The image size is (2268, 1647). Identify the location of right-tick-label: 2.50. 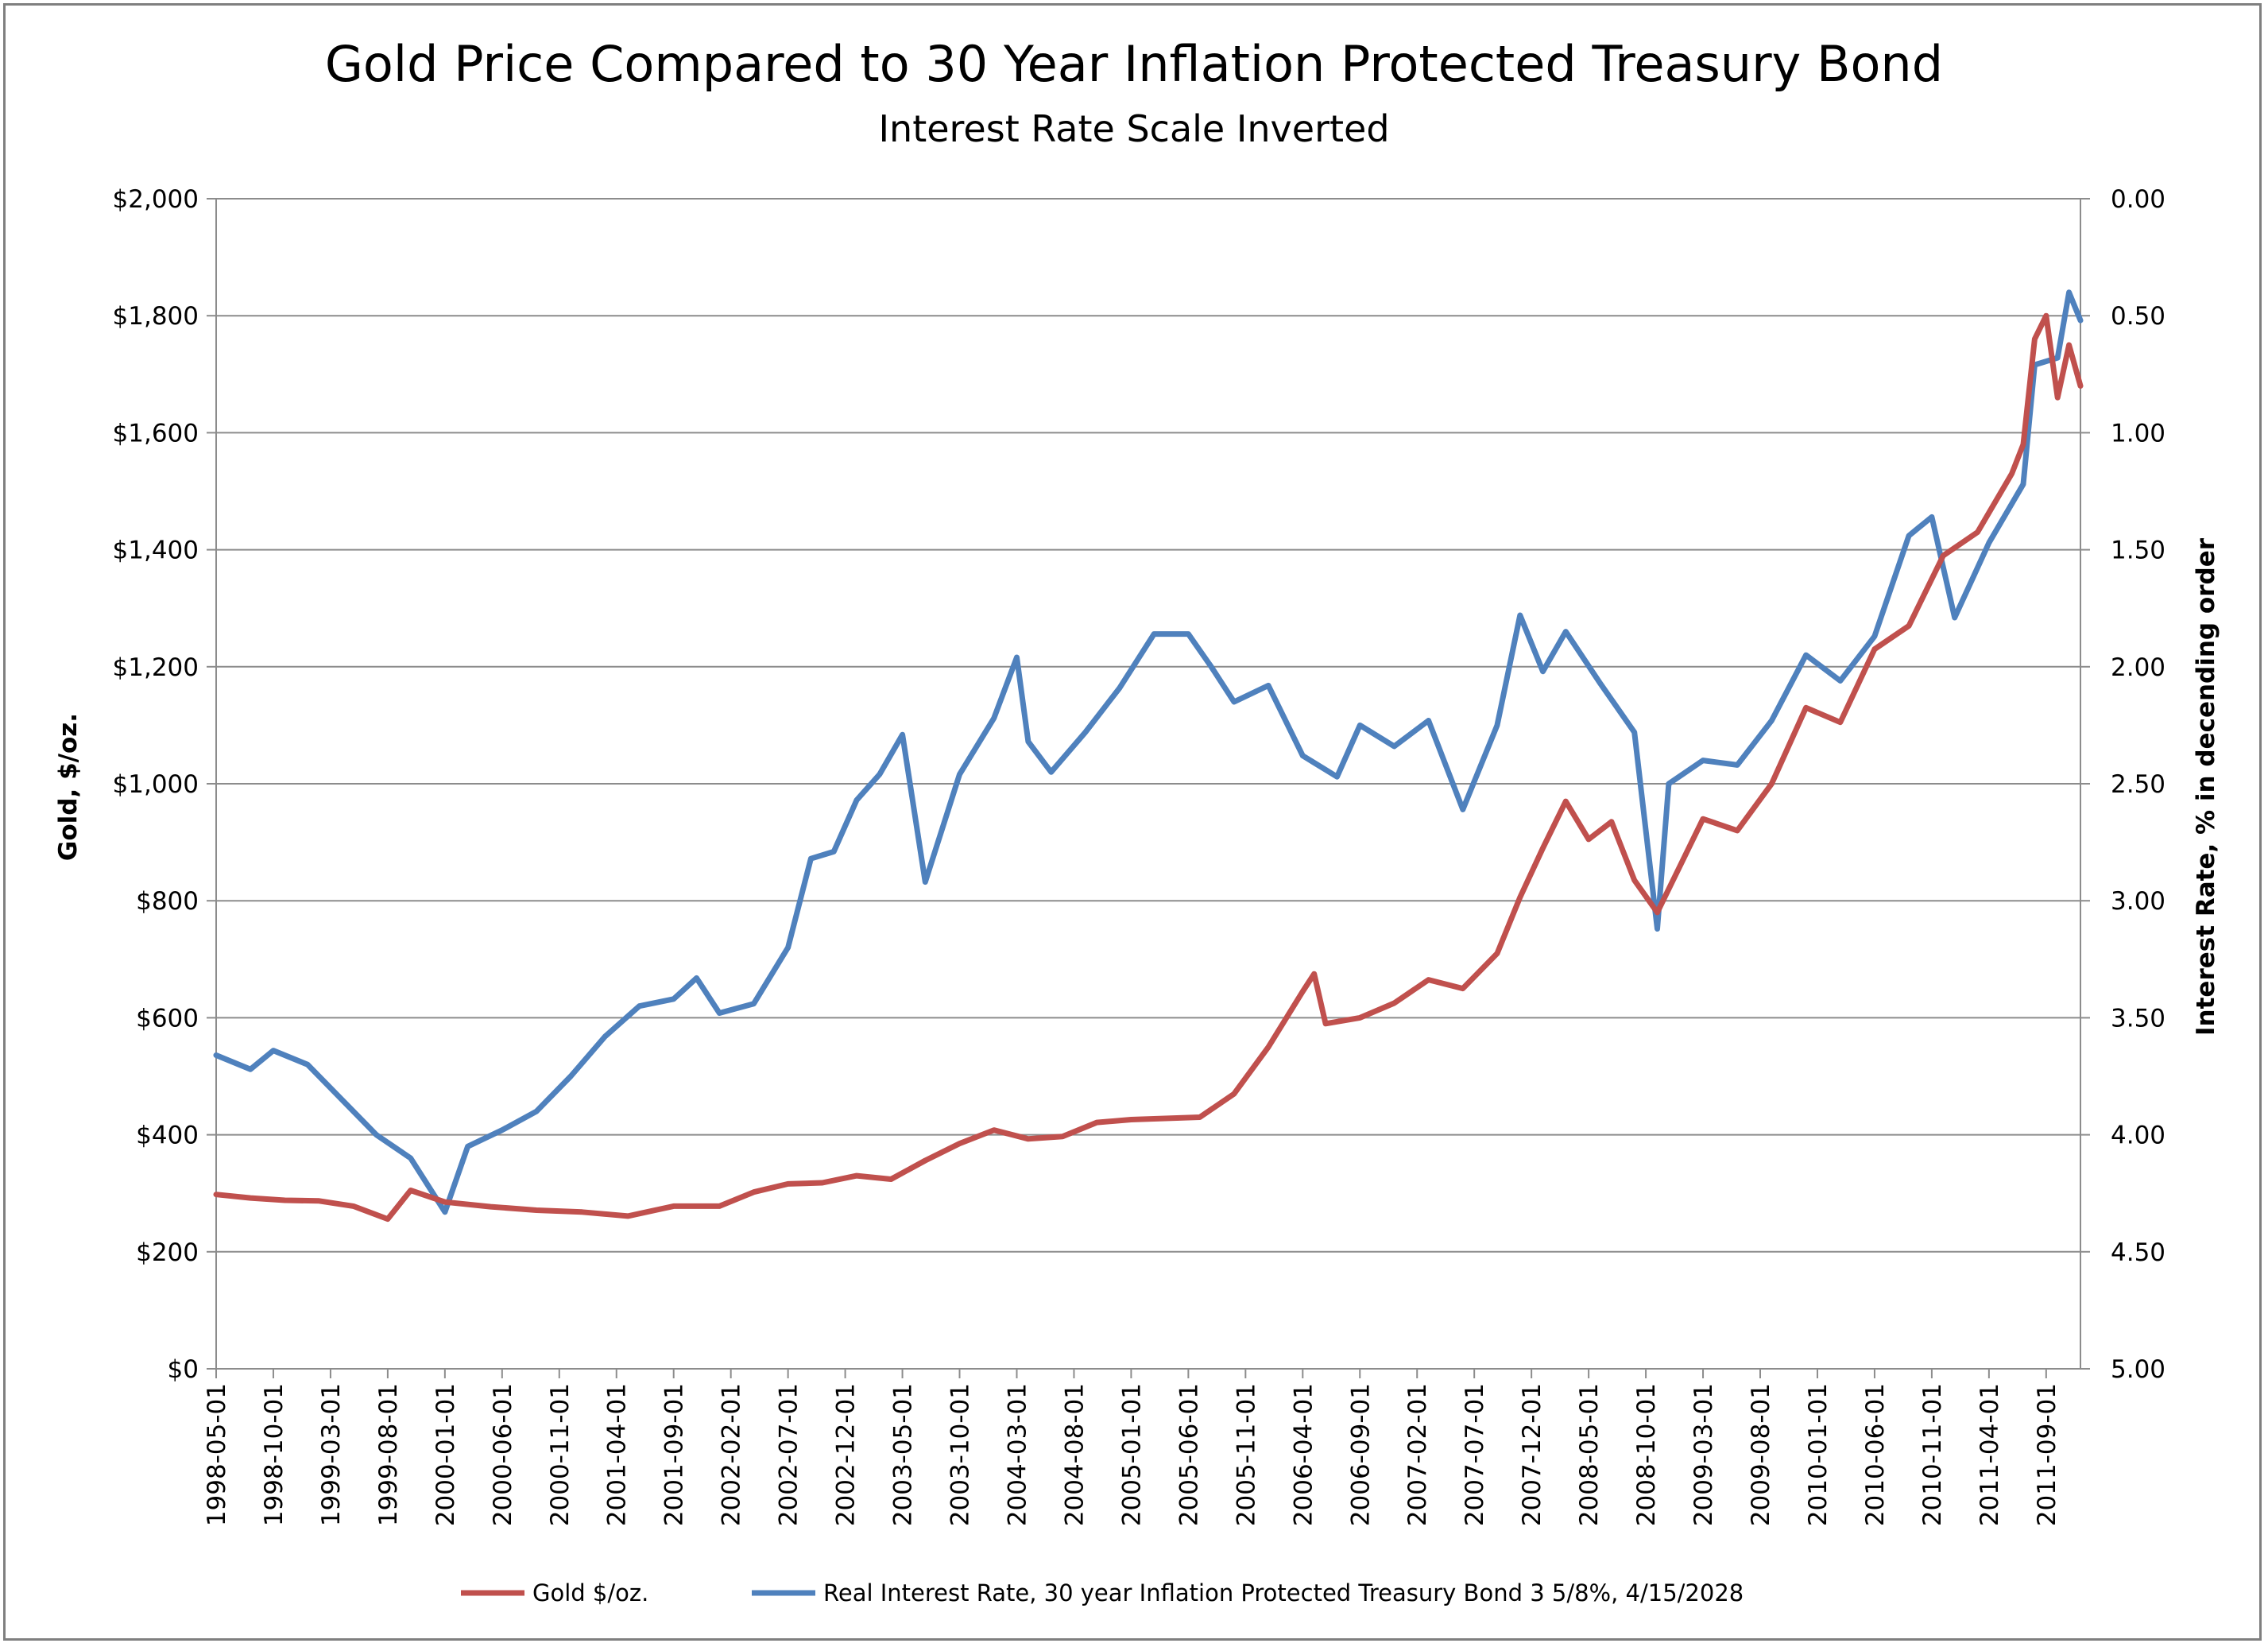
(2138, 784).